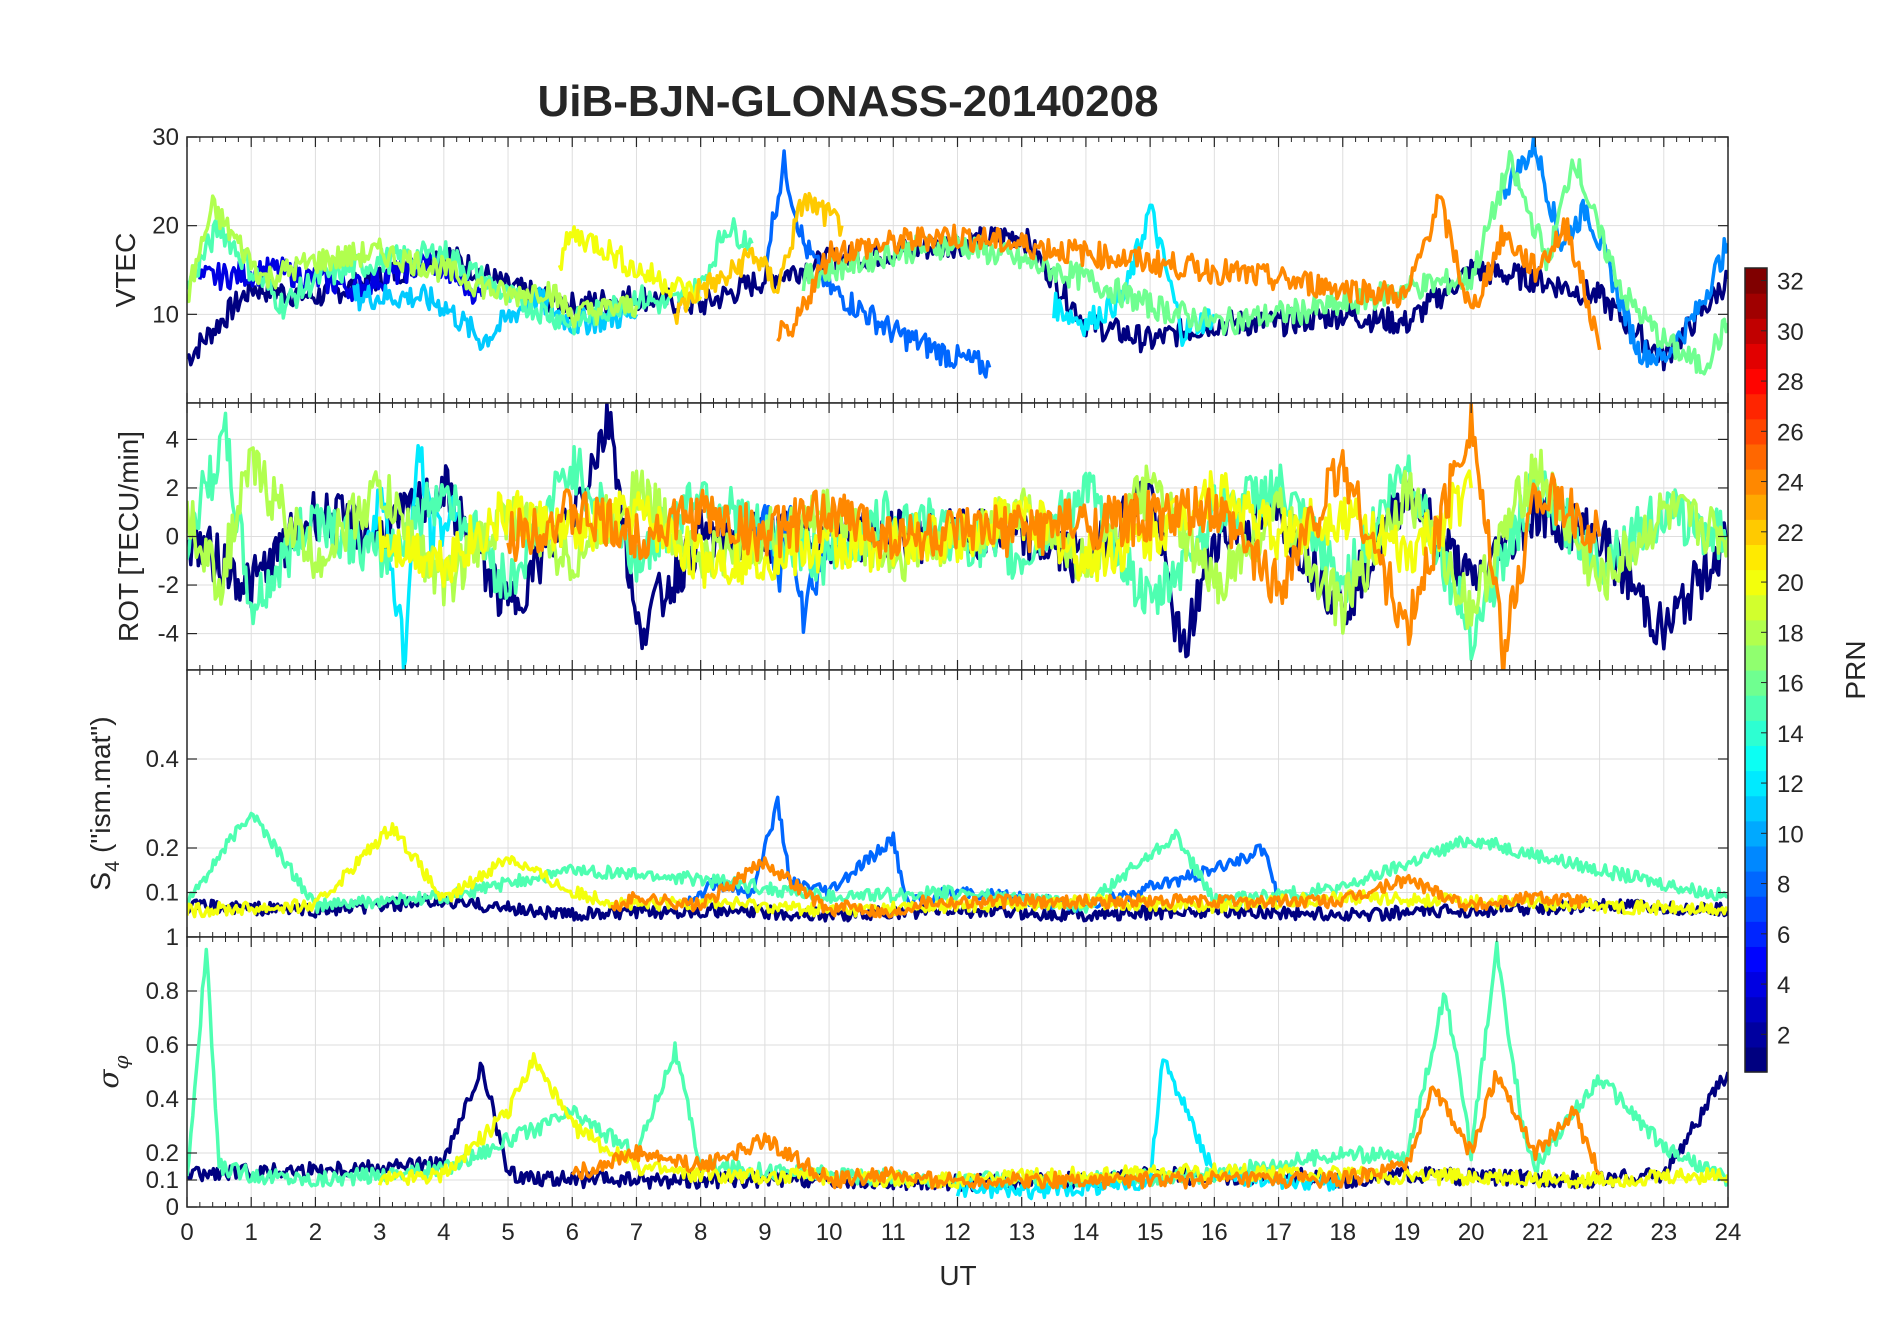 Image resolution: width=1902 pixels, height=1330 pixels. What do you see at coordinates (162, 759) in the screenshot?
I see `y-tick-label: 0.4` at bounding box center [162, 759].